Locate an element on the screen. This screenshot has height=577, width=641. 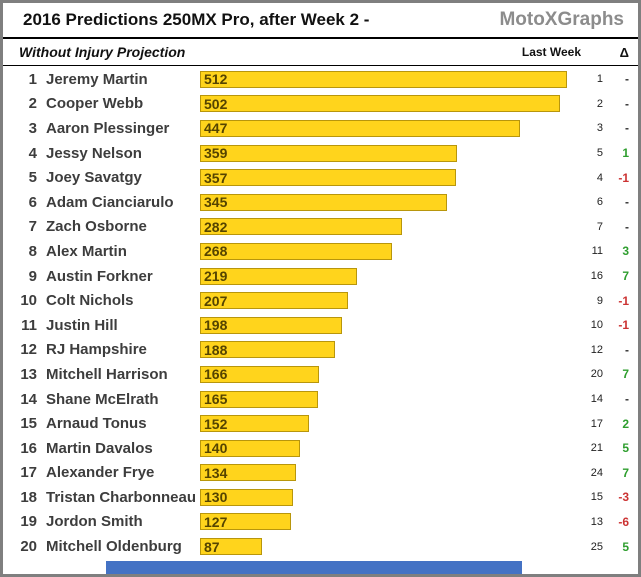
rider-name: Mitchell Harrison is located at coordinates (107, 374).